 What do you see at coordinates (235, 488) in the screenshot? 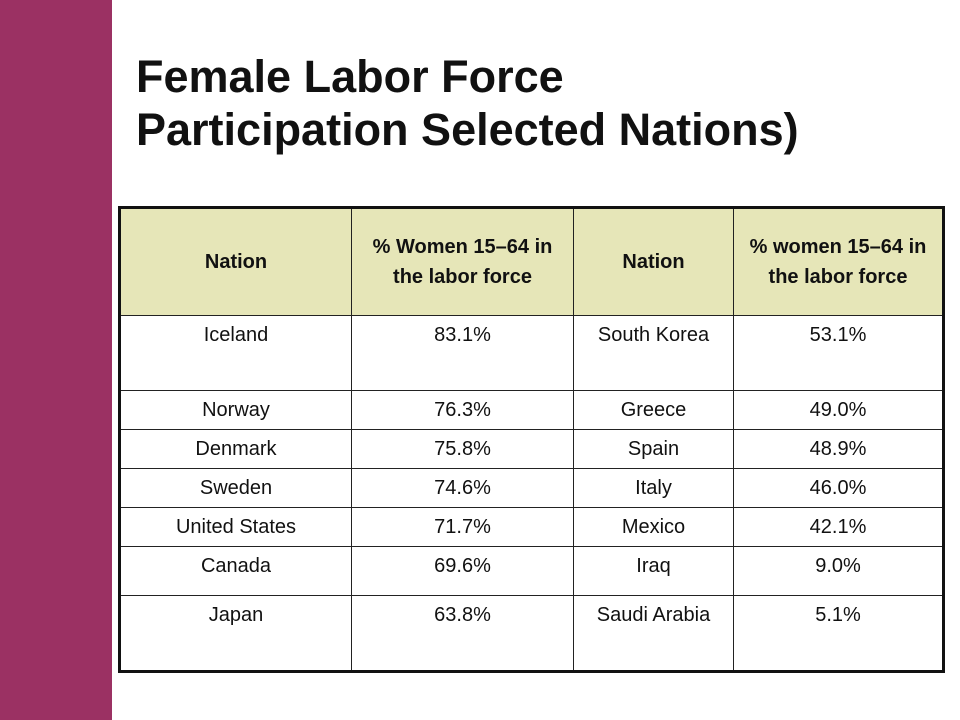
I see `table-cell: Sweden` at bounding box center [235, 488].